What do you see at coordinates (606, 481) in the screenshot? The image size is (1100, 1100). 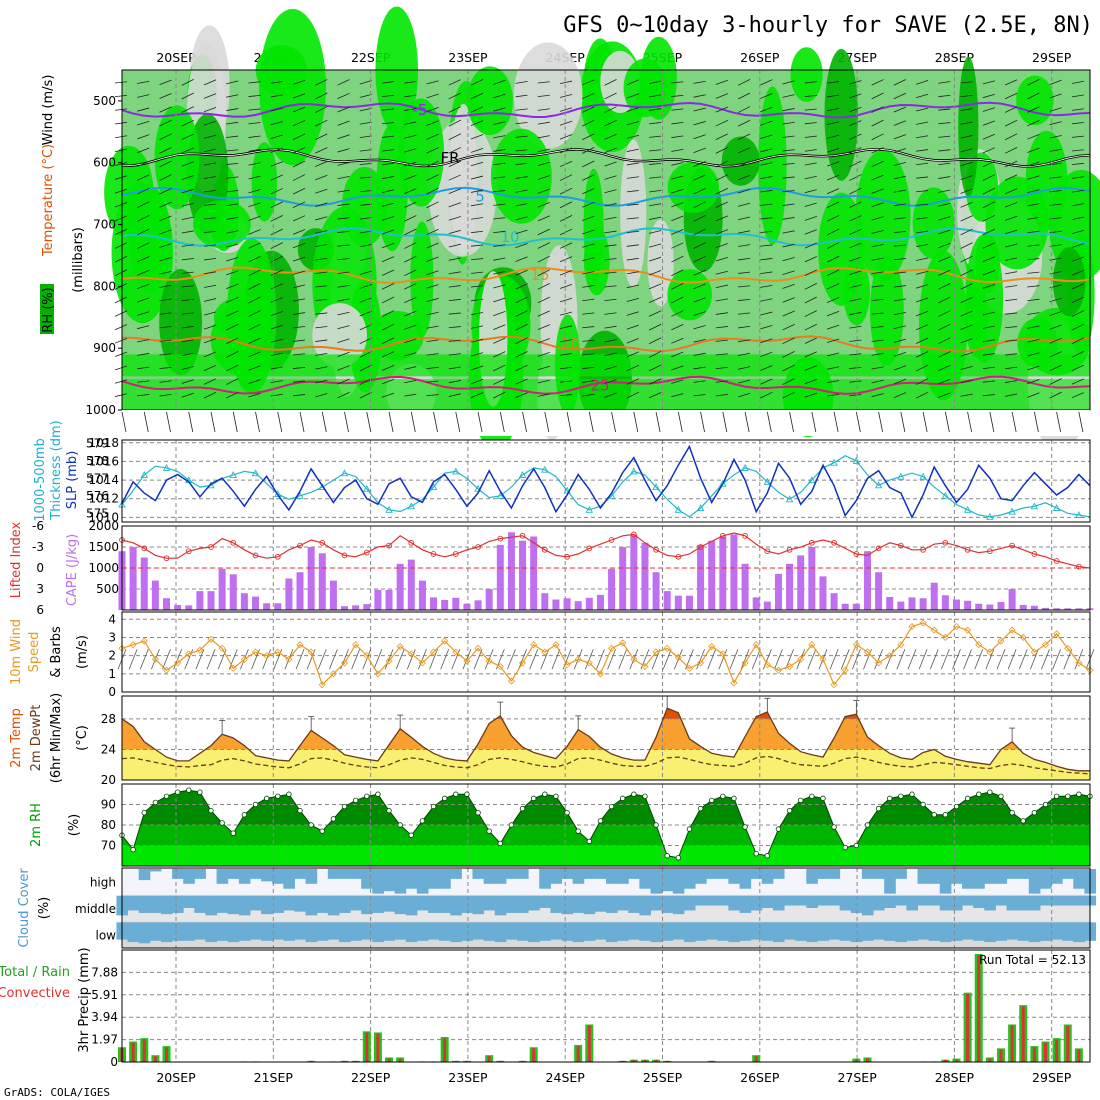 I see `thickness-border` at bounding box center [606, 481].